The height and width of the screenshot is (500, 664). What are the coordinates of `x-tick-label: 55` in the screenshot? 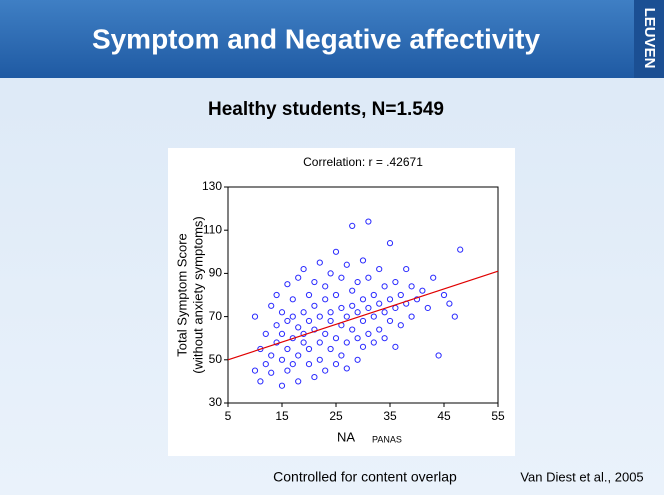 It's located at (498, 416).